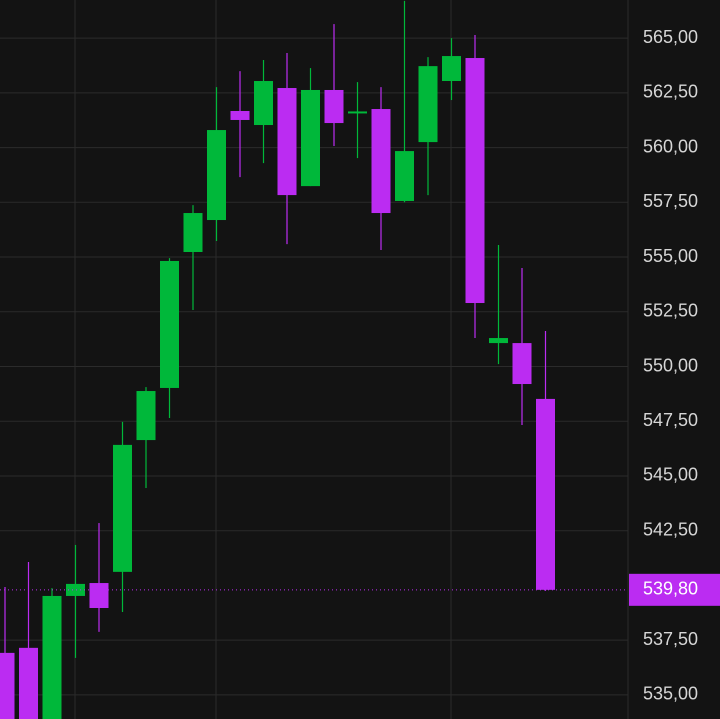 This screenshot has height=719, width=720. I want to click on last-price-label: 539,80, so click(670, 589).